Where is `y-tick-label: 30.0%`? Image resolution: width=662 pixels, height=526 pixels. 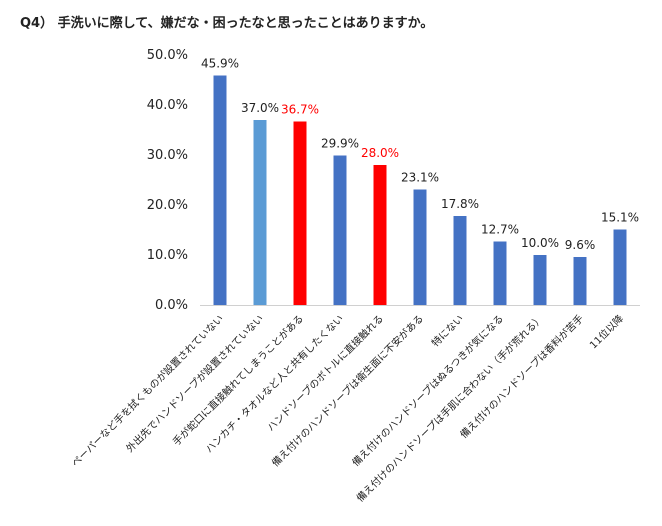 y-tick-label: 30.0% is located at coordinates (167, 155).